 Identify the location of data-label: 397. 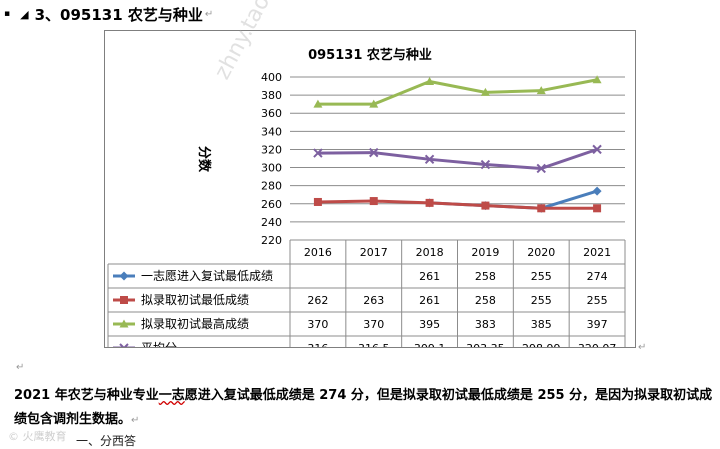
(597, 324).